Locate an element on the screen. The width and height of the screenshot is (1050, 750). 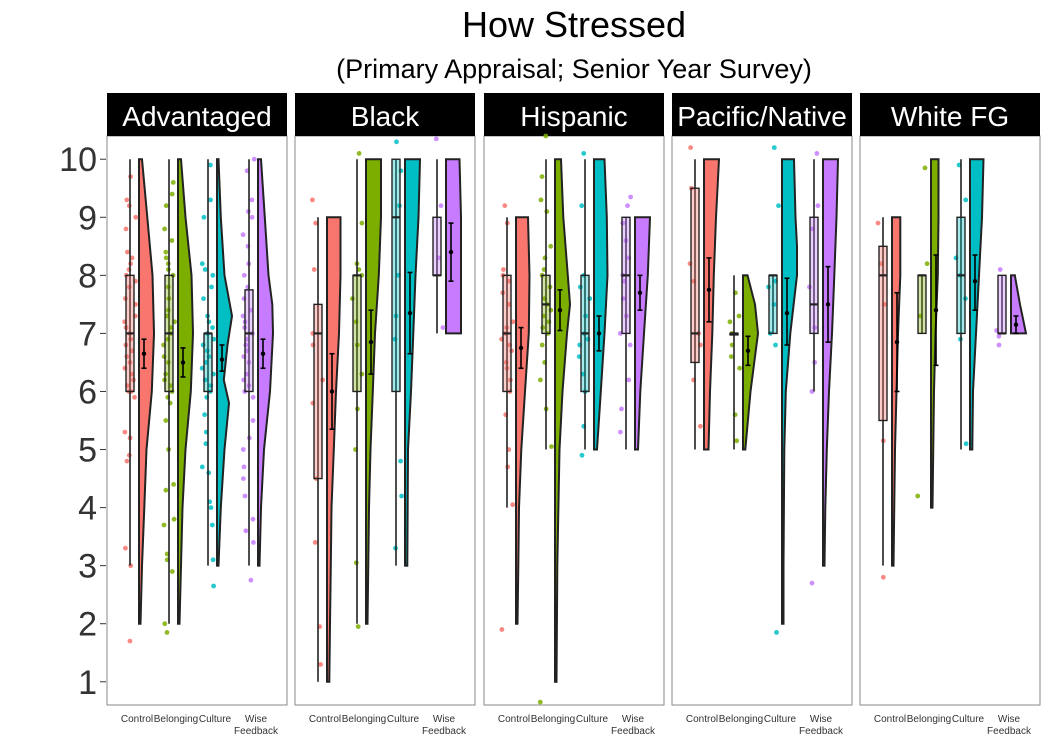
y-tick-label: 2 is located at coordinates (87, 625).